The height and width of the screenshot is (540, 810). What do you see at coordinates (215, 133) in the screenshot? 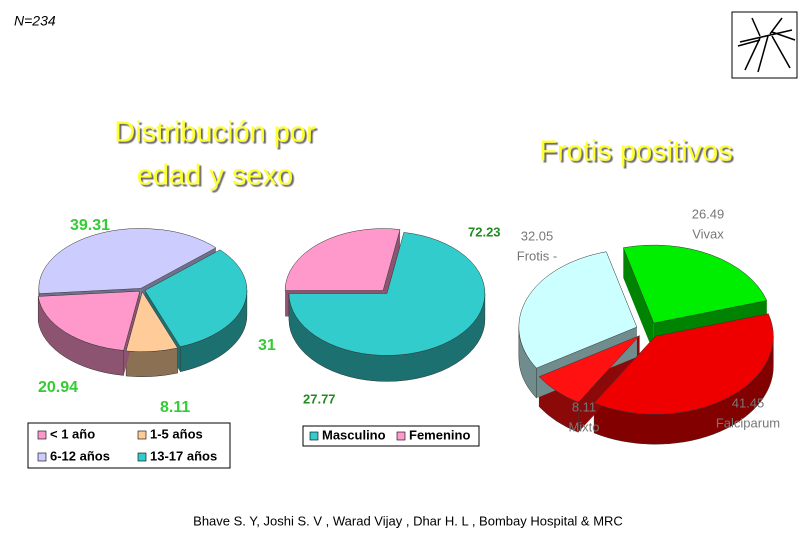
I see `left-title: Distribución por` at bounding box center [215, 133].